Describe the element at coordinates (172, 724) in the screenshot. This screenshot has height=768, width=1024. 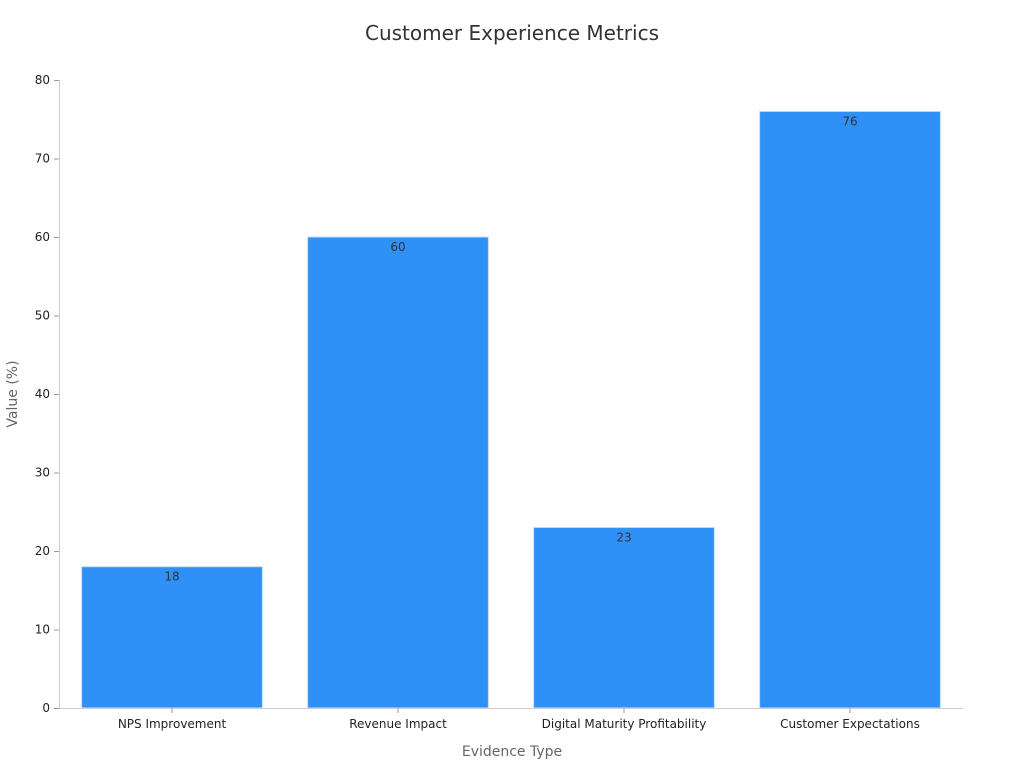
I see `x-tick-label: NPS Improvement` at that location.